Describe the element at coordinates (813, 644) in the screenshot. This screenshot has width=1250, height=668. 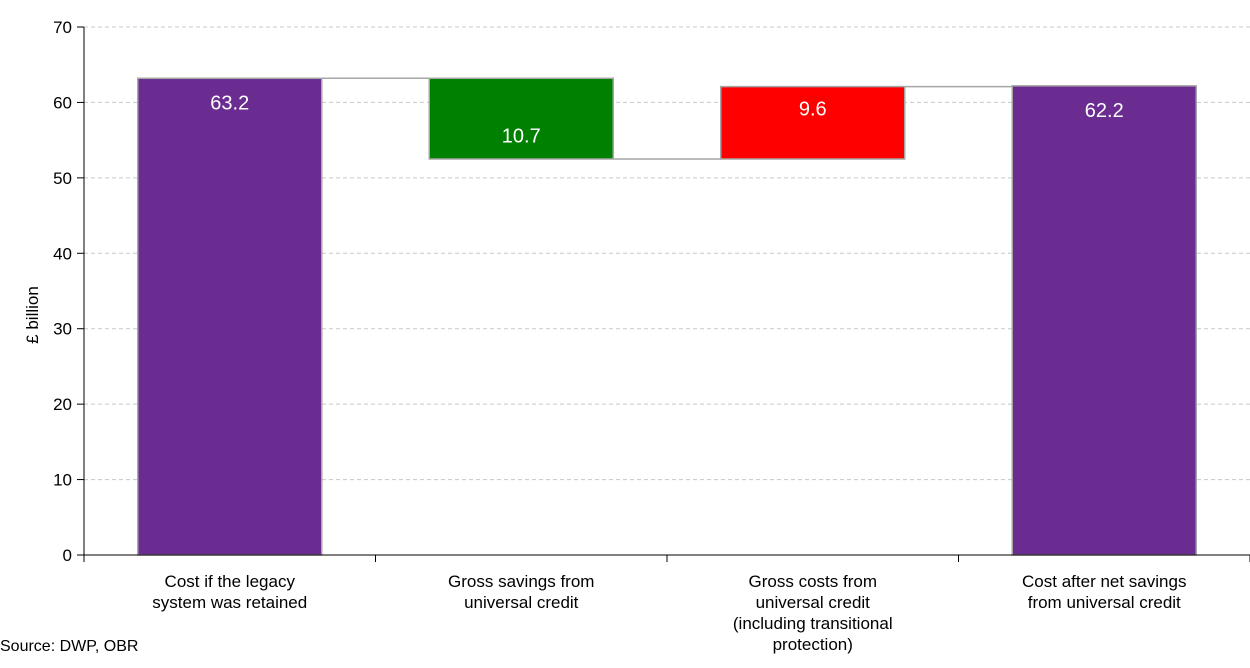
I see `x-category-label: protection)` at that location.